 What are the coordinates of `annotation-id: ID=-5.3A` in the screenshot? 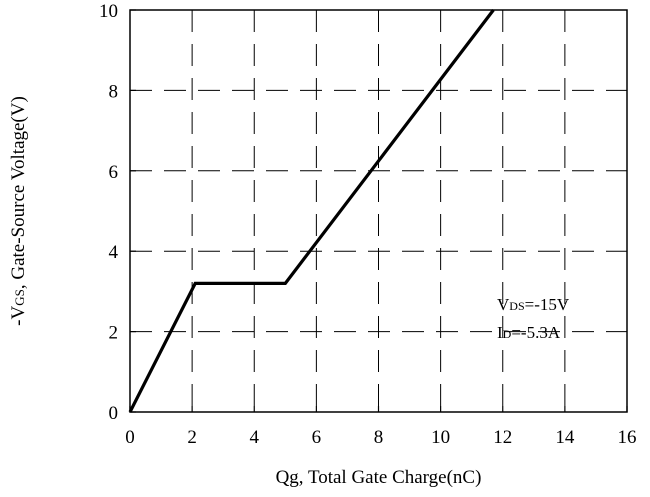 It's located at (529, 332).